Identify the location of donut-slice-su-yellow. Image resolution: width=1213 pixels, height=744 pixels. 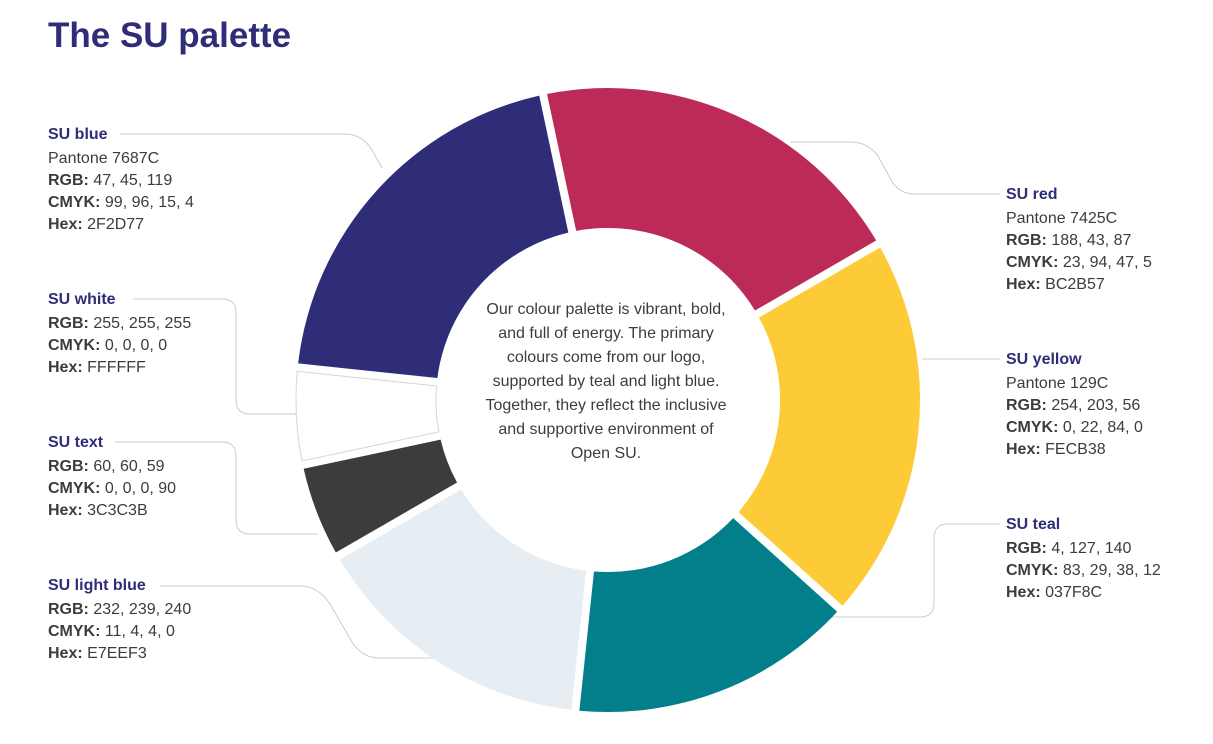
(829, 426).